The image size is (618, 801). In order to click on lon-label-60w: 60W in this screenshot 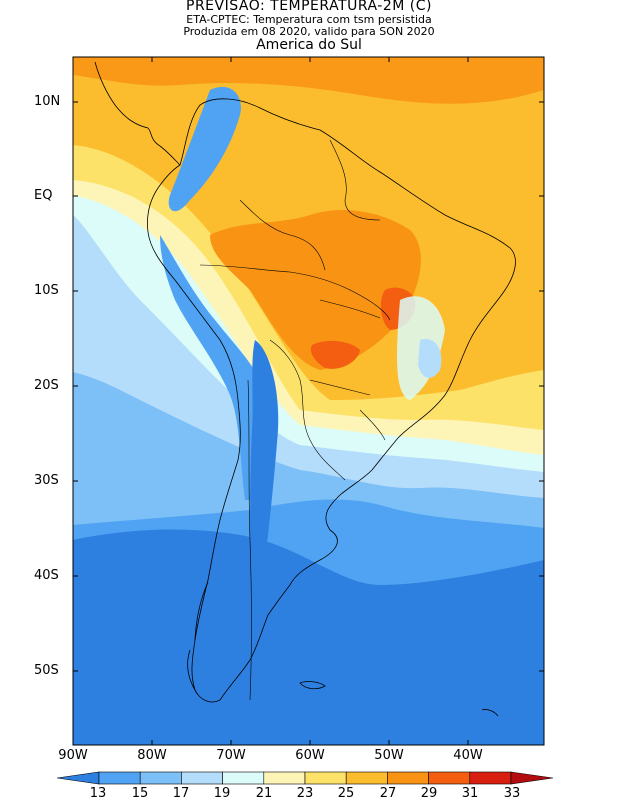, I will do `click(310, 755)`.